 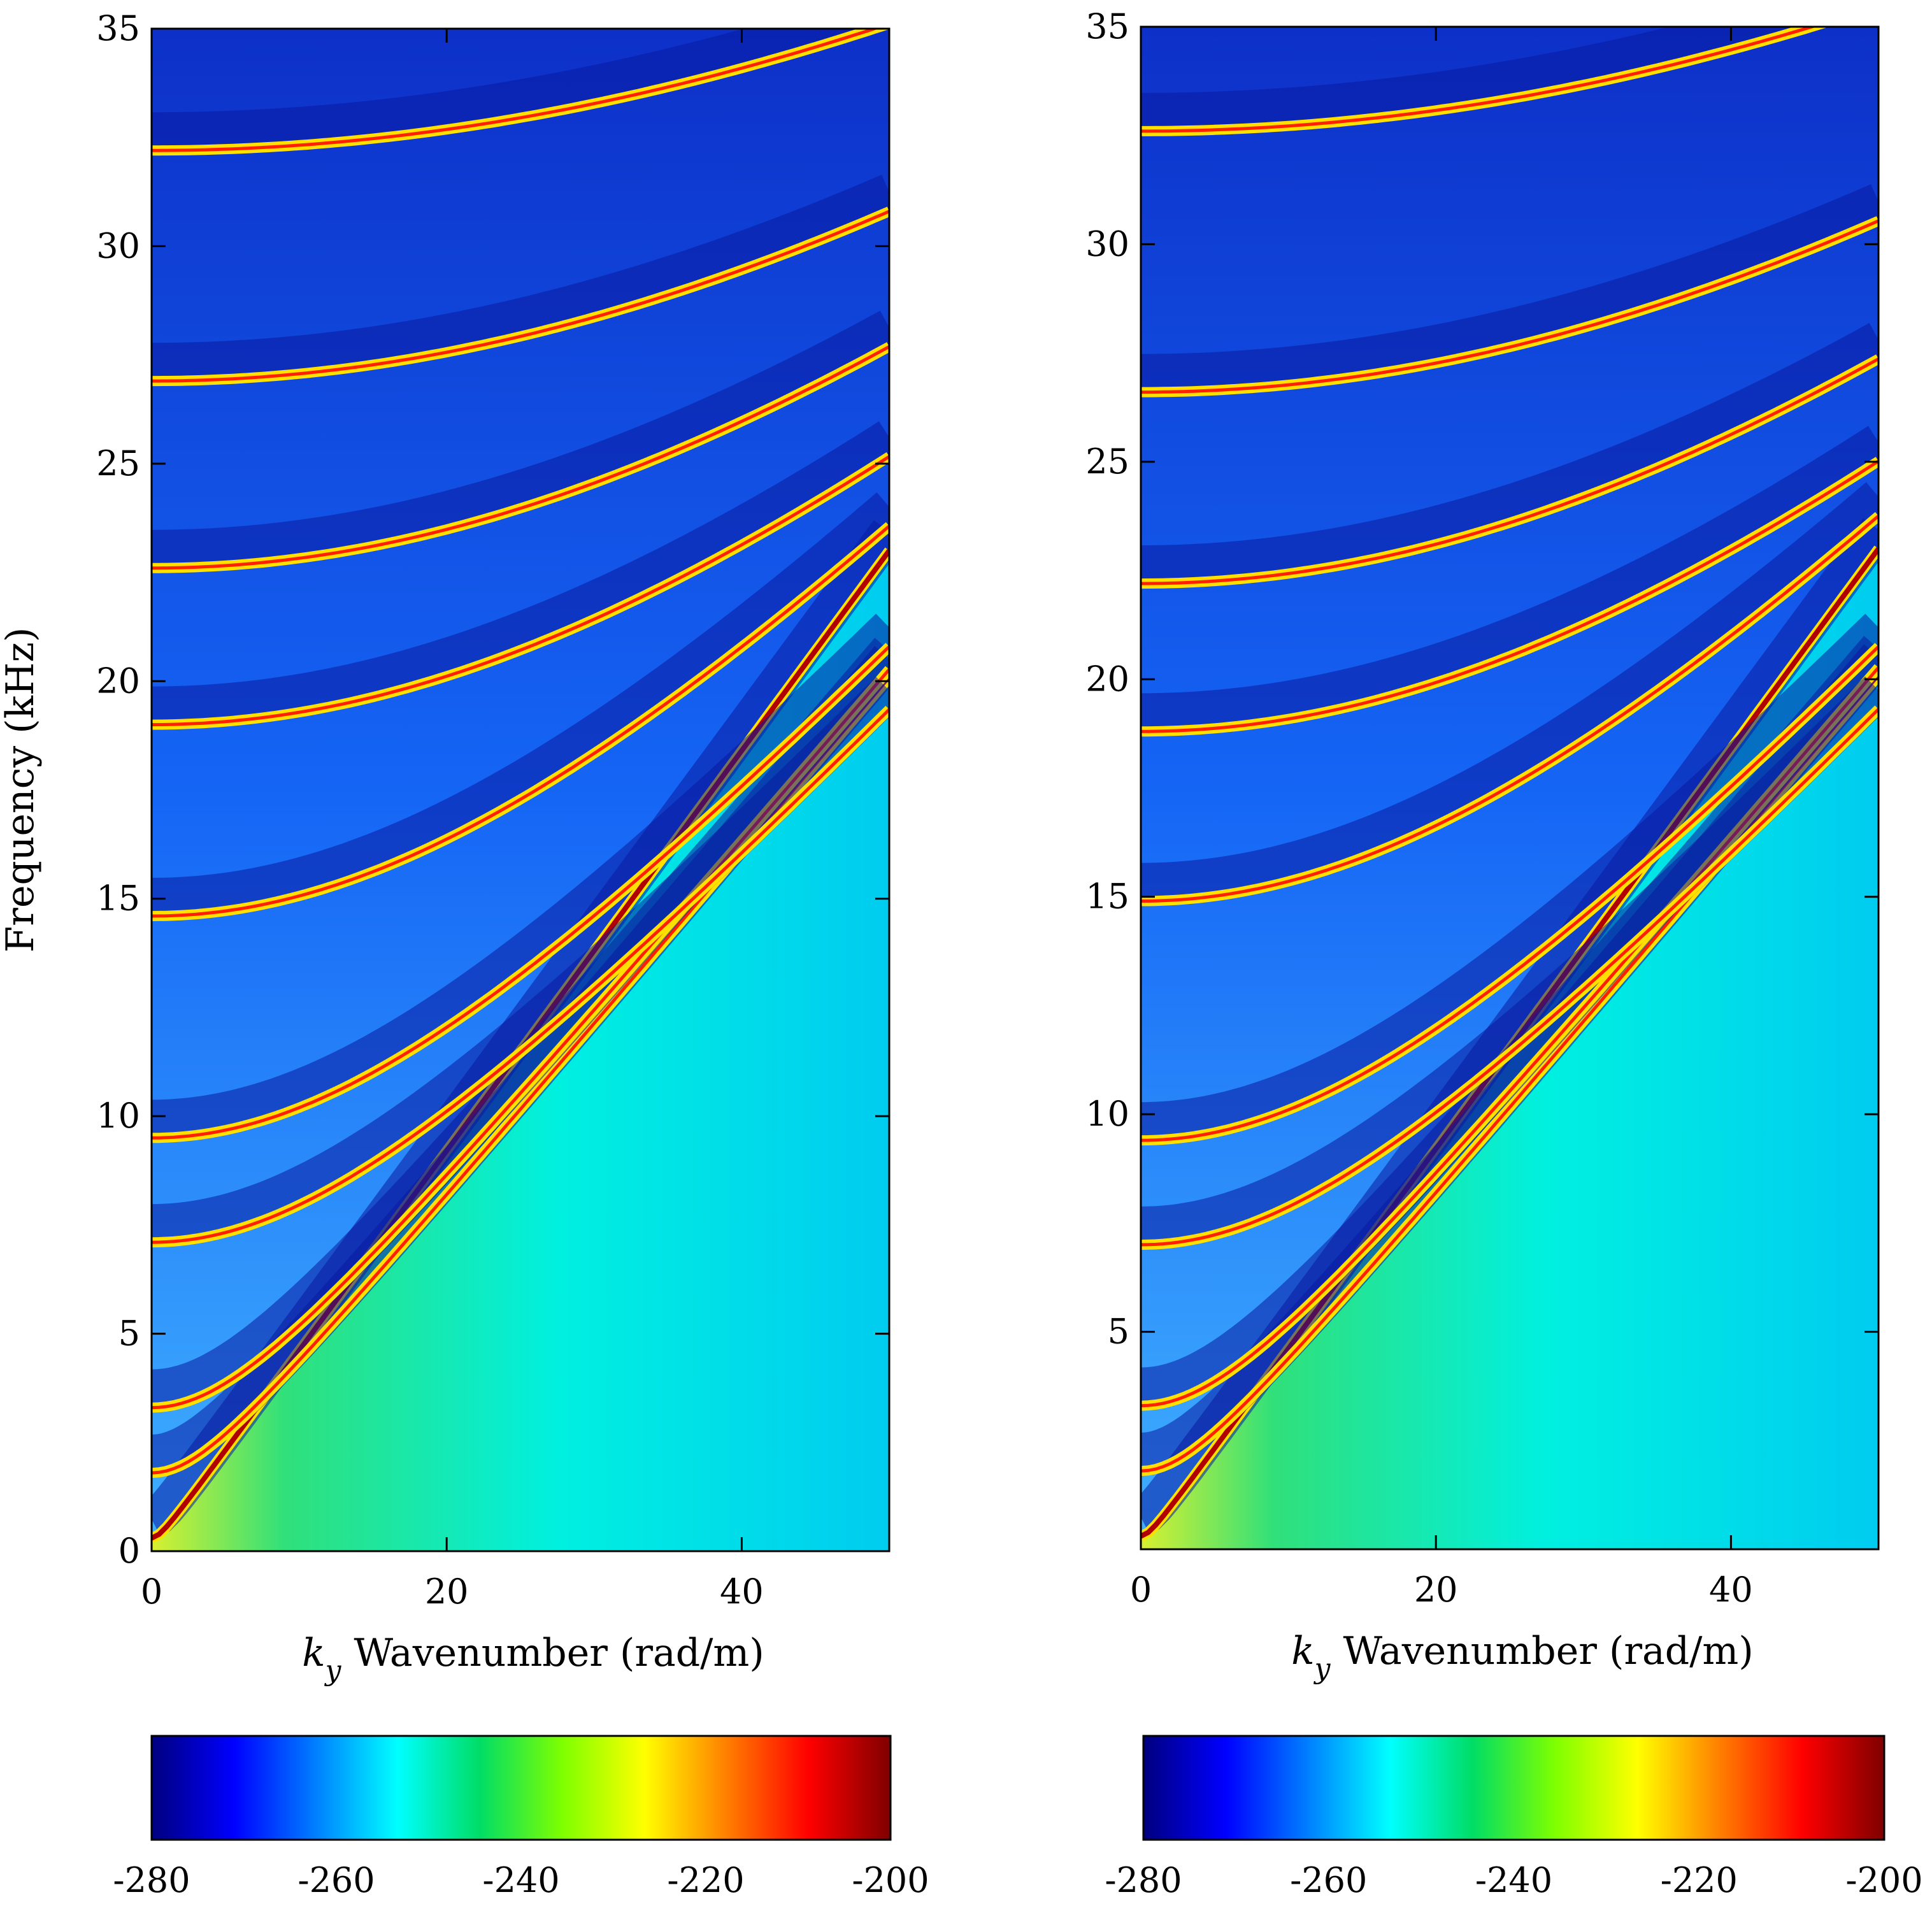 I want to click on right-colorbar-ticks: -280 -260 -240 -220 -200, so click(x=1514, y=1880).